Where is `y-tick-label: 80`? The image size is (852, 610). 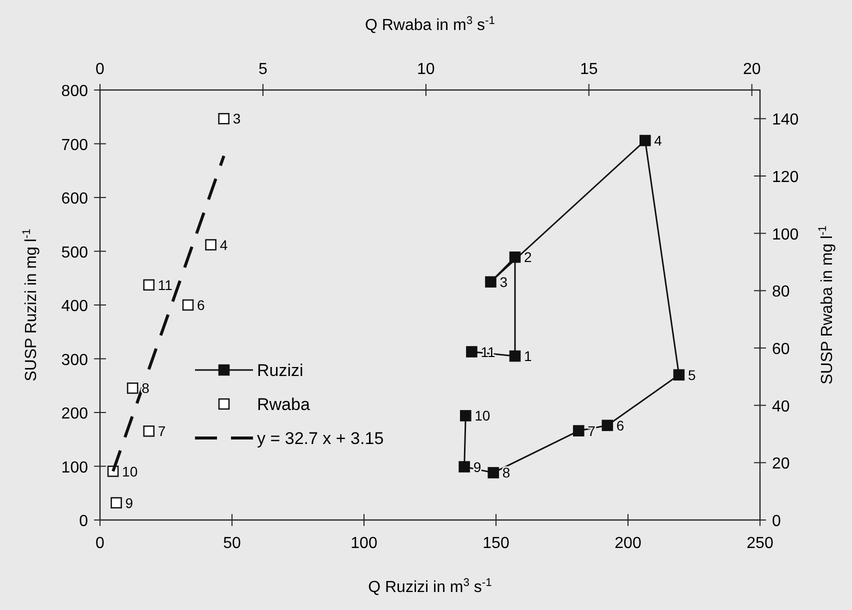
y-tick-label: 80 is located at coordinates (781, 292).